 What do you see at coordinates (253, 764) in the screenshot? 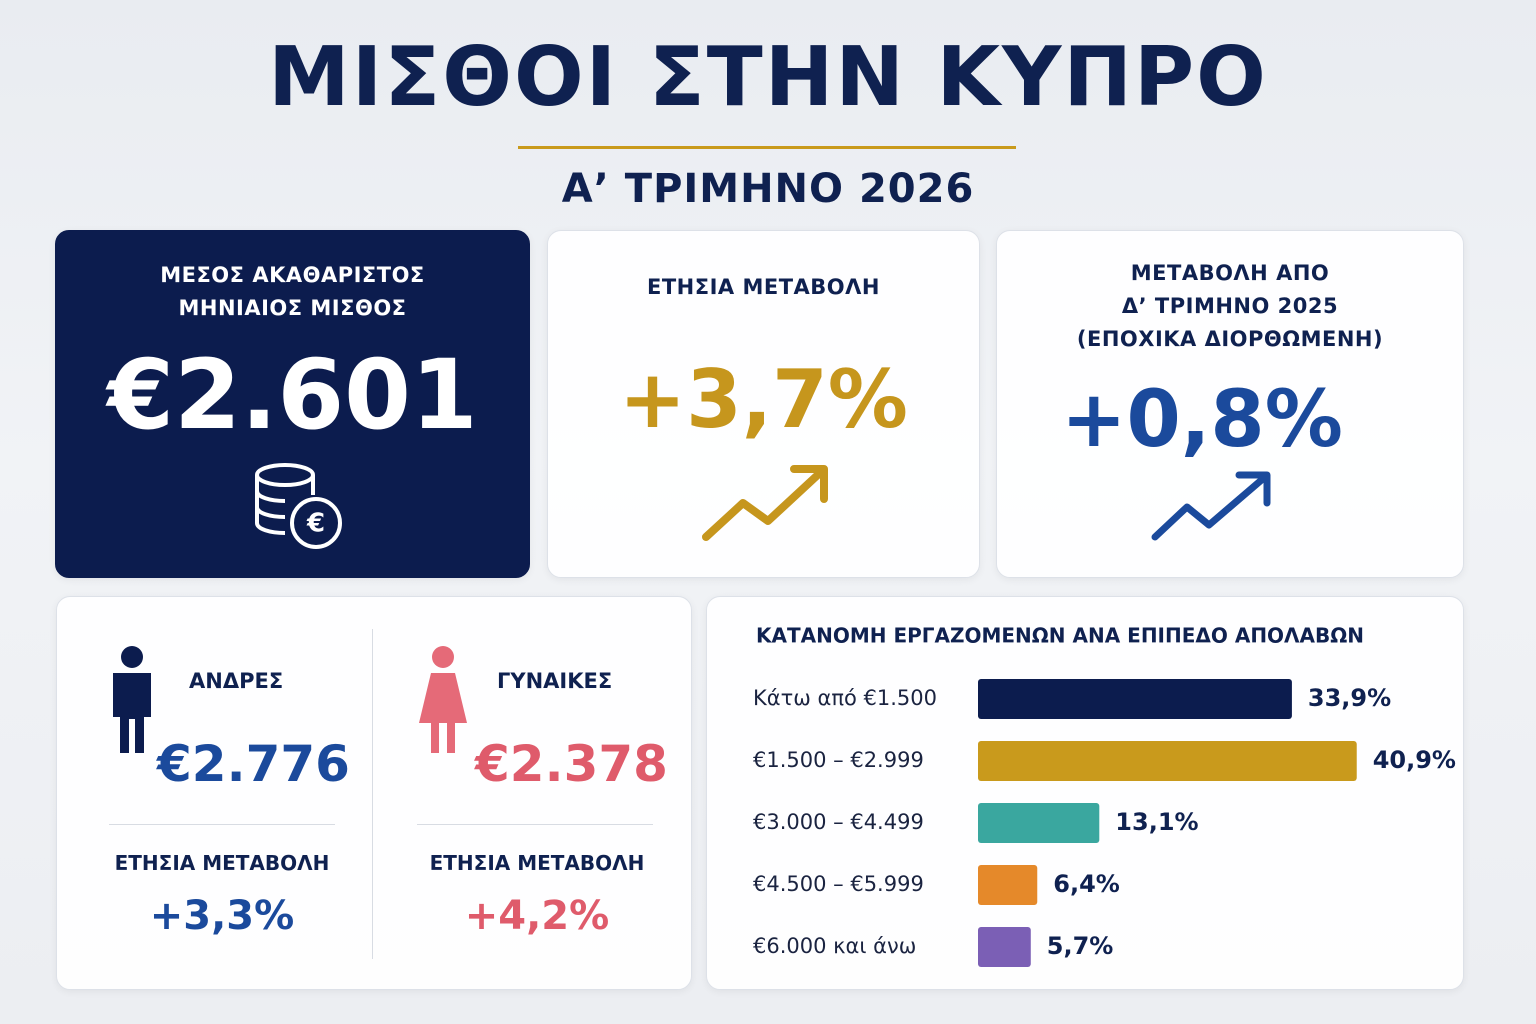
I see `gender-value: €2.776` at bounding box center [253, 764].